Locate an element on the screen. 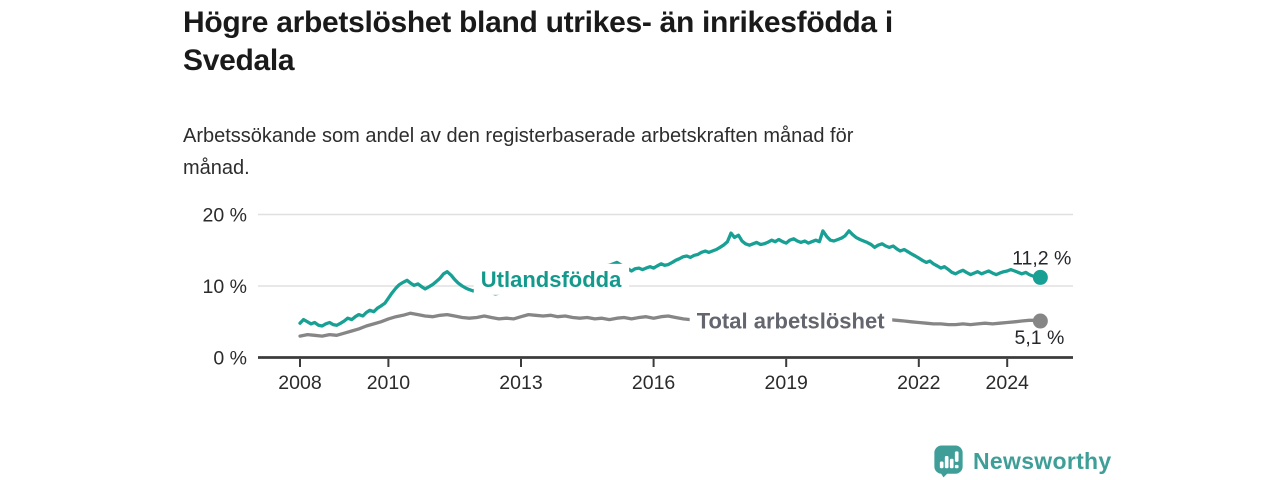 The width and height of the screenshot is (1280, 480). endpoint-dot-total is located at coordinates (1040, 321).